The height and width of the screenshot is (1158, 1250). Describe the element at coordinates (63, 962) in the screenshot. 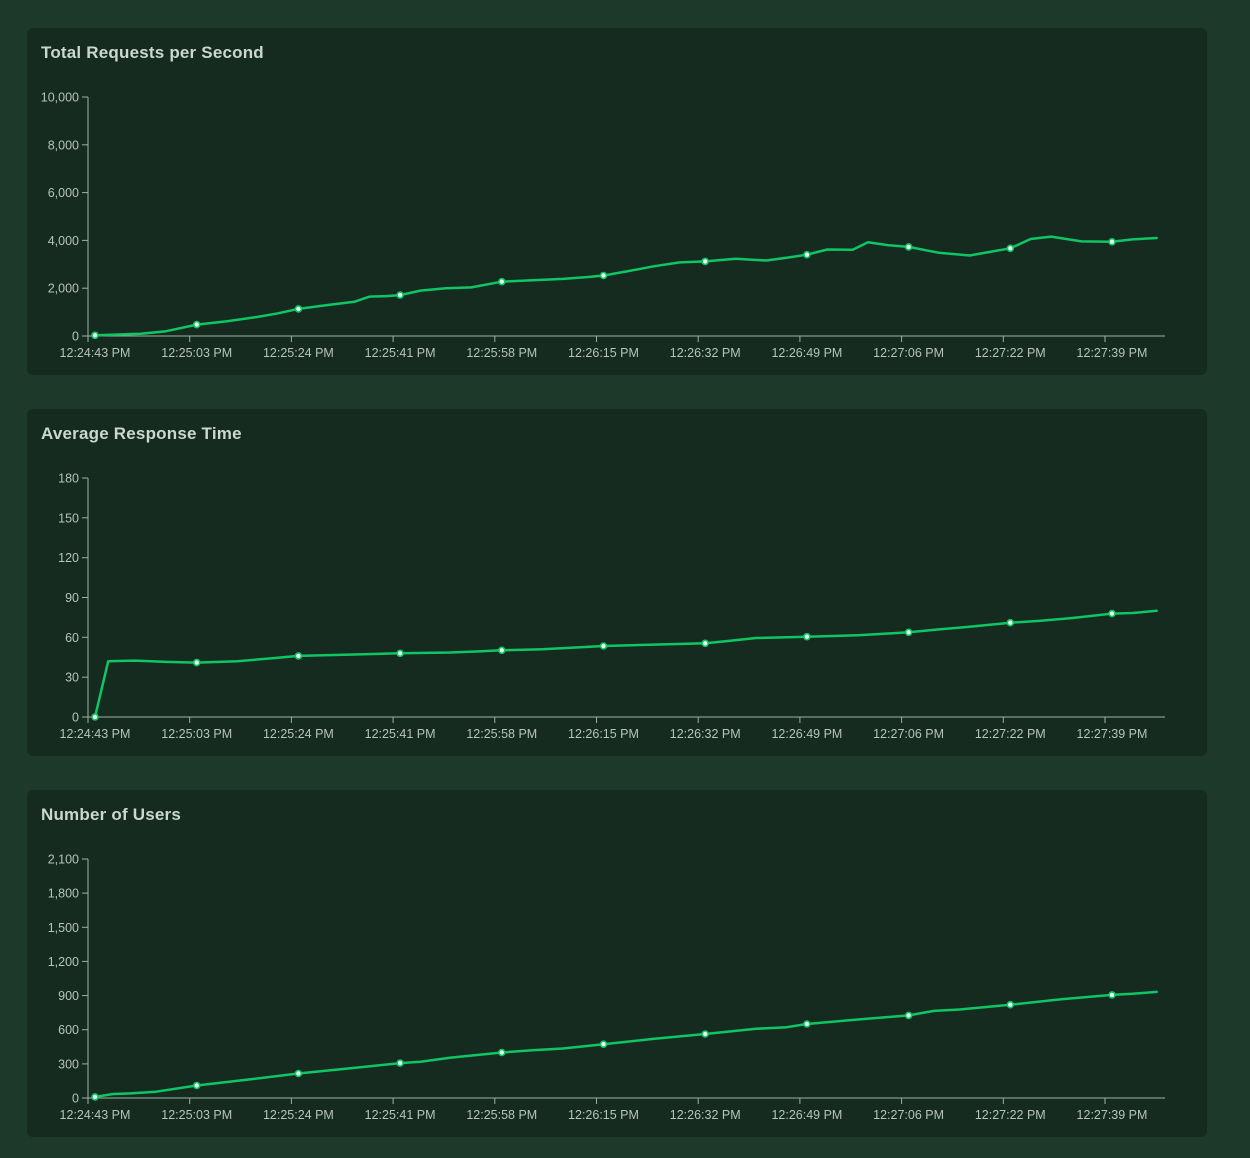

I see `svg-text: 1,200` at that location.